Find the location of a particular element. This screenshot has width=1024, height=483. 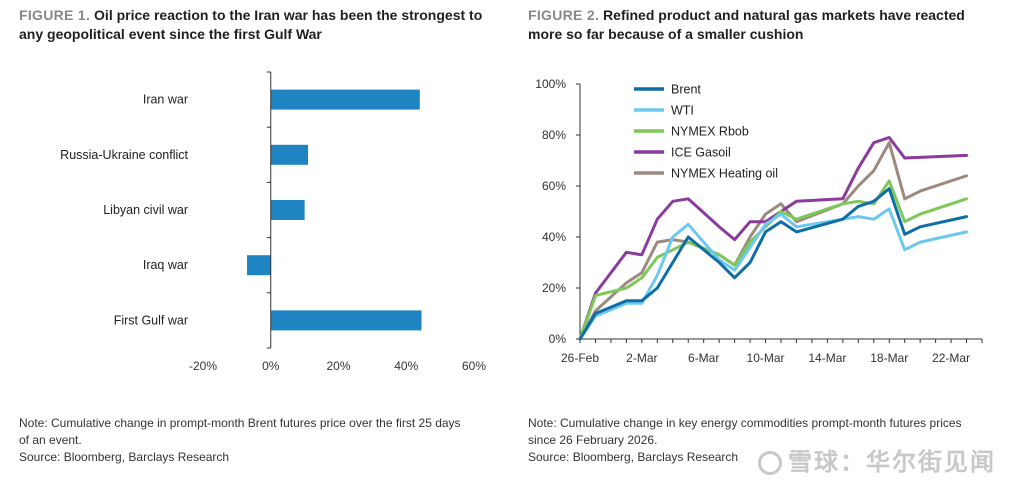

figure2-title-line2: more so far because of a smaller cushion is located at coordinates (666, 34).